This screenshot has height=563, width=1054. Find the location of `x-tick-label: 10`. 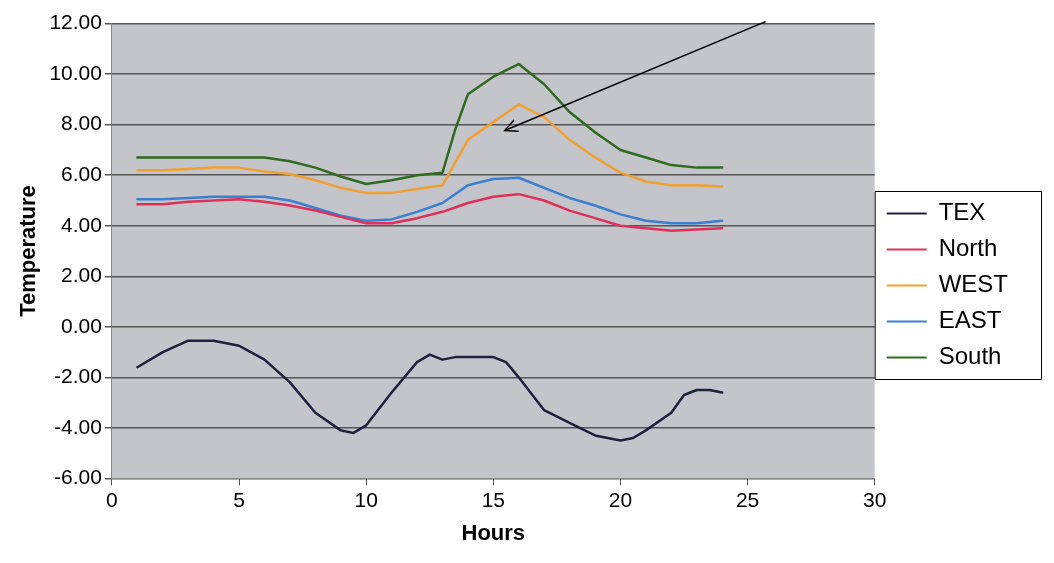

x-tick-label: 10 is located at coordinates (366, 499).